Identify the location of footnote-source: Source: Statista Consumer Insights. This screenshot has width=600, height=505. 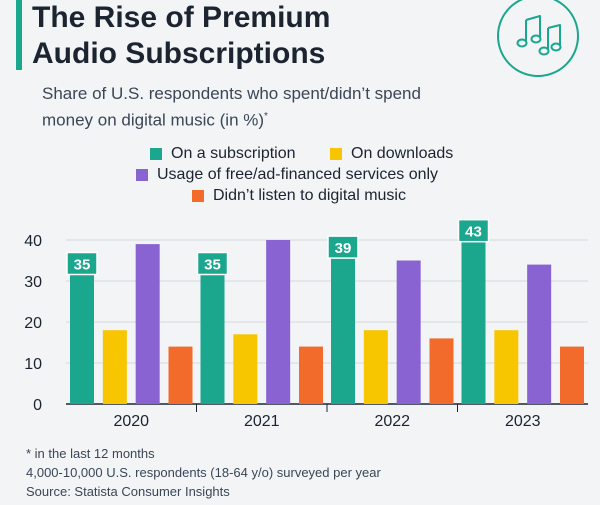
(128, 491).